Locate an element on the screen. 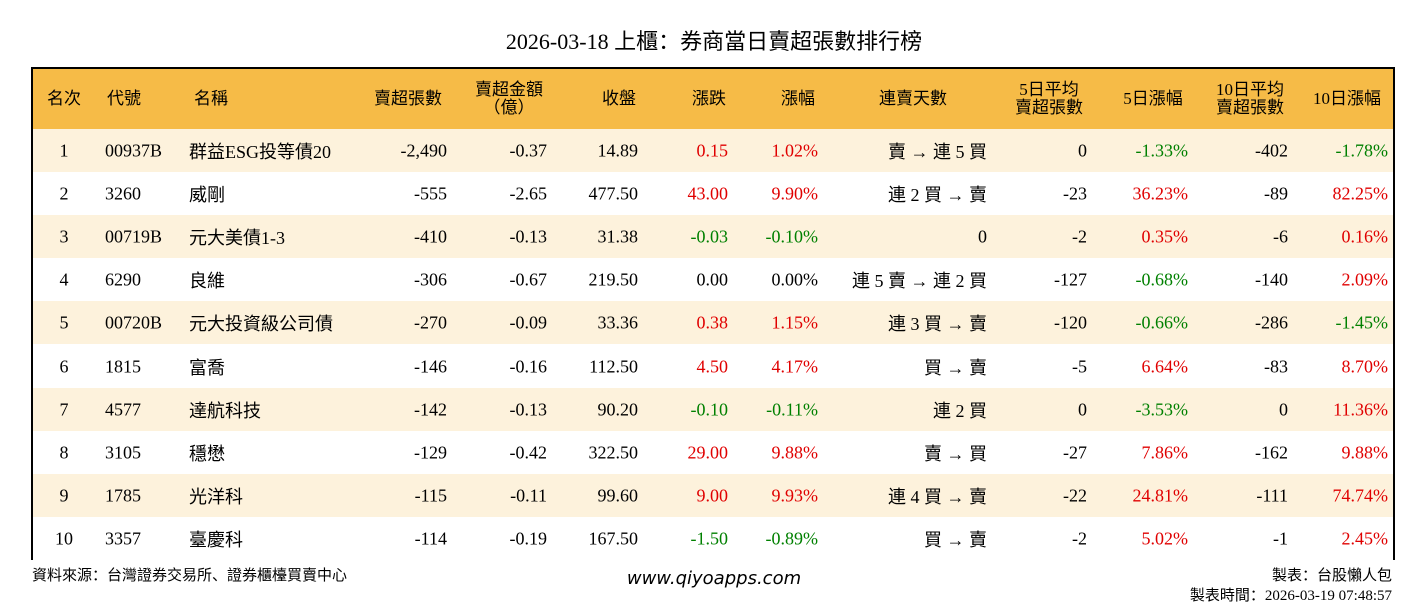  header-cell: 漲跌 is located at coordinates (709, 98).